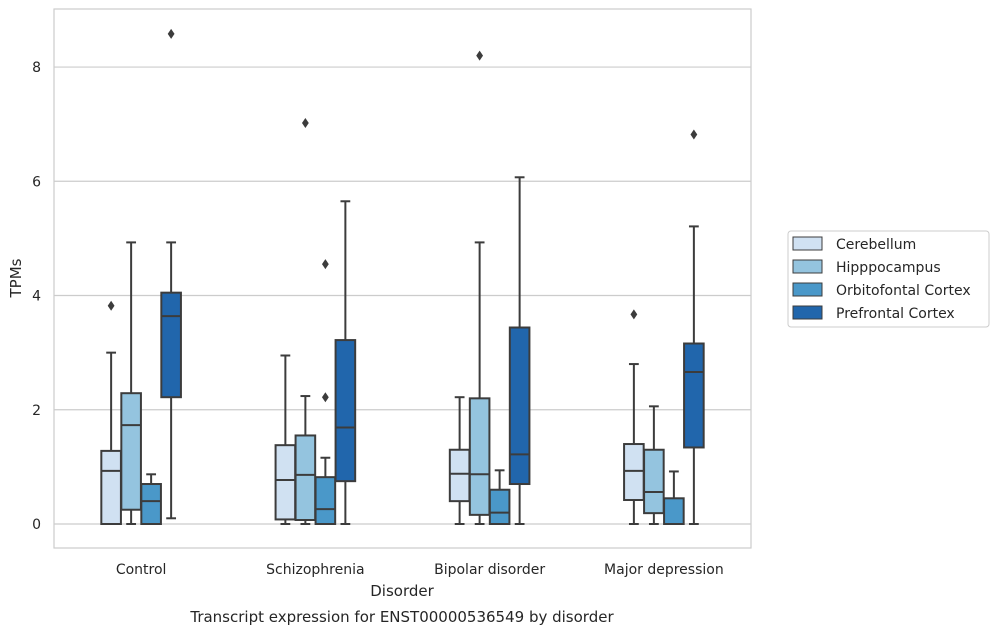 The width and height of the screenshot is (999, 634). Describe the element at coordinates (664, 570) in the screenshot. I see `x-tick-label-3: Major depression` at that location.